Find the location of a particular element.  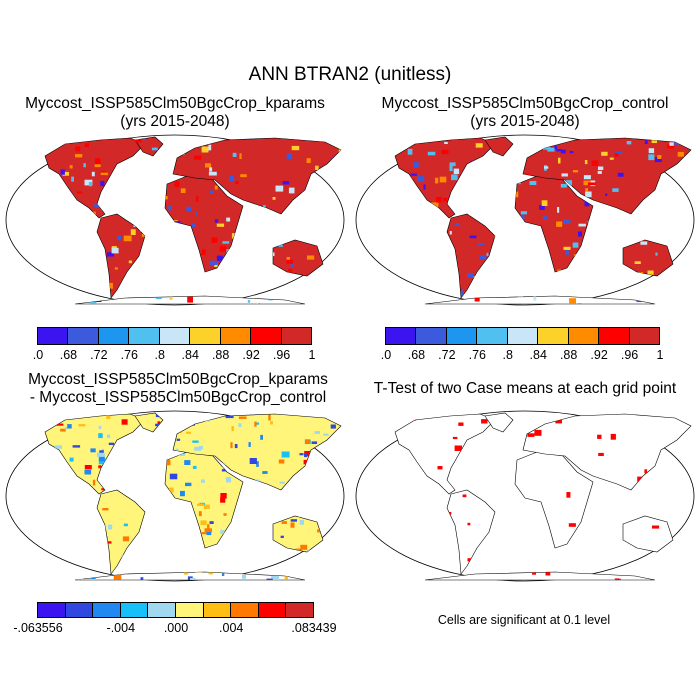

colorbar-tick-label: .84 is located at coordinates (190, 355).